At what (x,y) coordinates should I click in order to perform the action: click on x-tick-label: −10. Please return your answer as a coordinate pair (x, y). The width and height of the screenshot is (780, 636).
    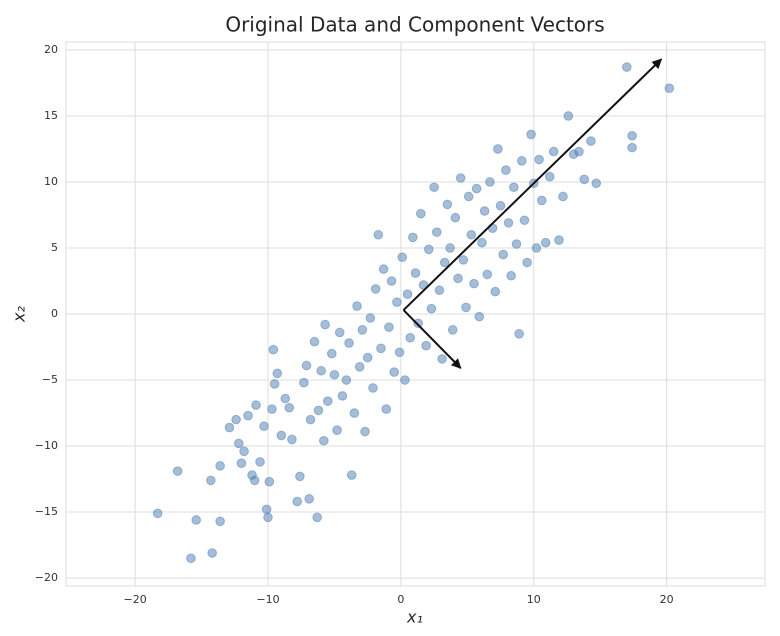
    Looking at the image, I should click on (267, 599).